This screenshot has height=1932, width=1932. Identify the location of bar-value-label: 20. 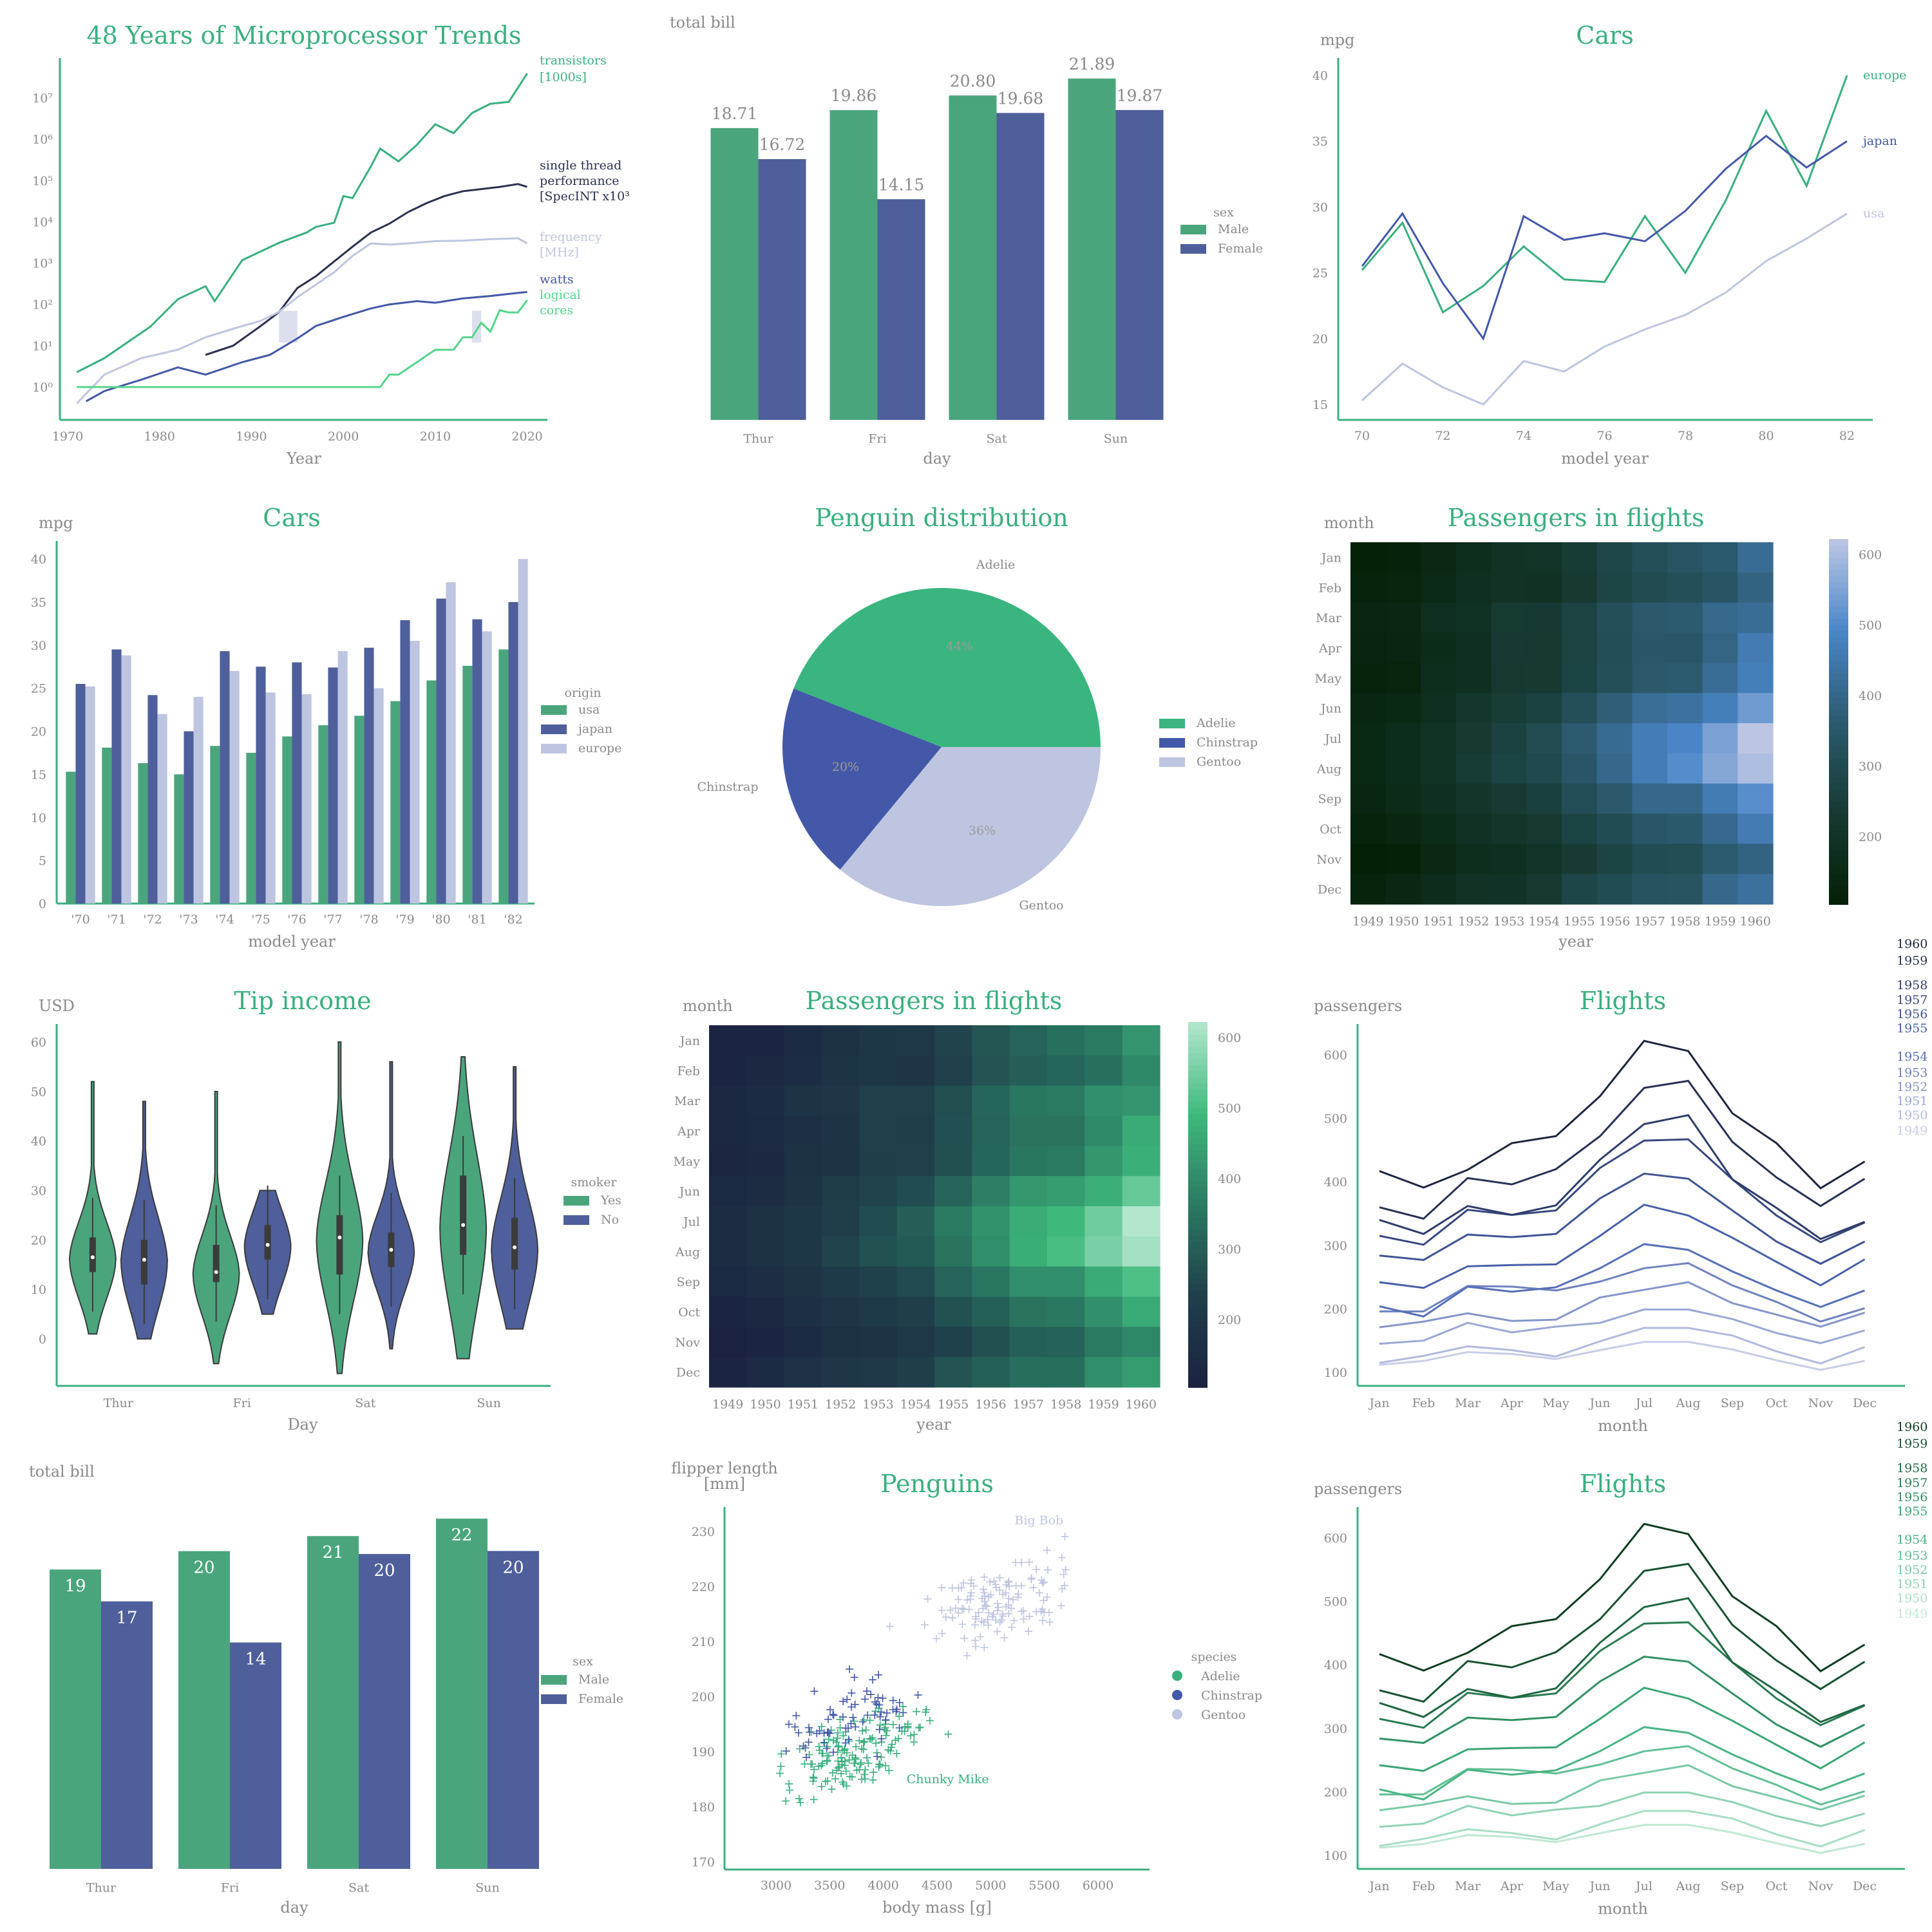
(513, 1568).